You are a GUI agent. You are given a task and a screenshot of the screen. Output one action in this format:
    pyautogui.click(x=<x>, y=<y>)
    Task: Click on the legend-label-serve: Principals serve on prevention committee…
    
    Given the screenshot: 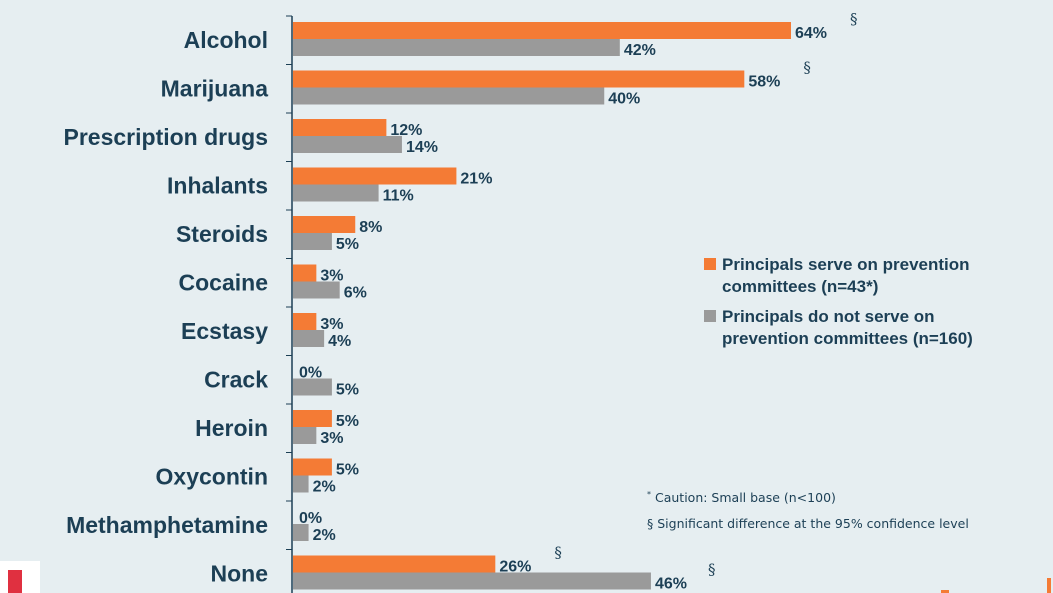 What is the action you would take?
    pyautogui.click(x=846, y=276)
    